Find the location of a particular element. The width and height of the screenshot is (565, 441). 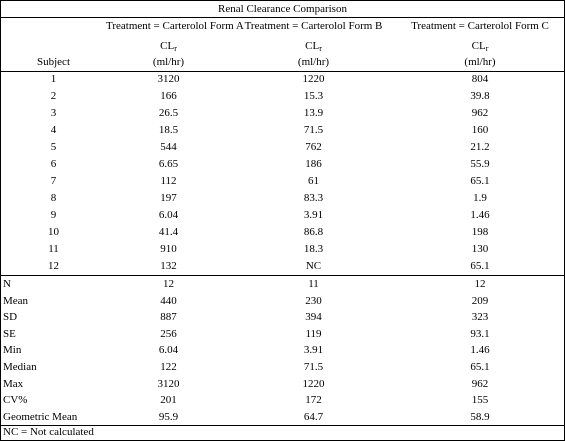

table-row: 5 544 762 21.2 is located at coordinates (282, 147).